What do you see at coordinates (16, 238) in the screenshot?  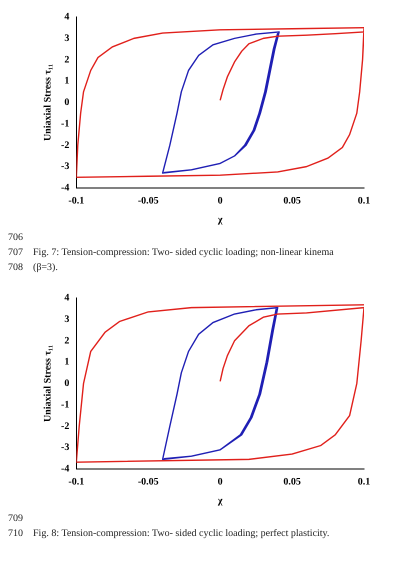 I see `text: 706` at bounding box center [16, 238].